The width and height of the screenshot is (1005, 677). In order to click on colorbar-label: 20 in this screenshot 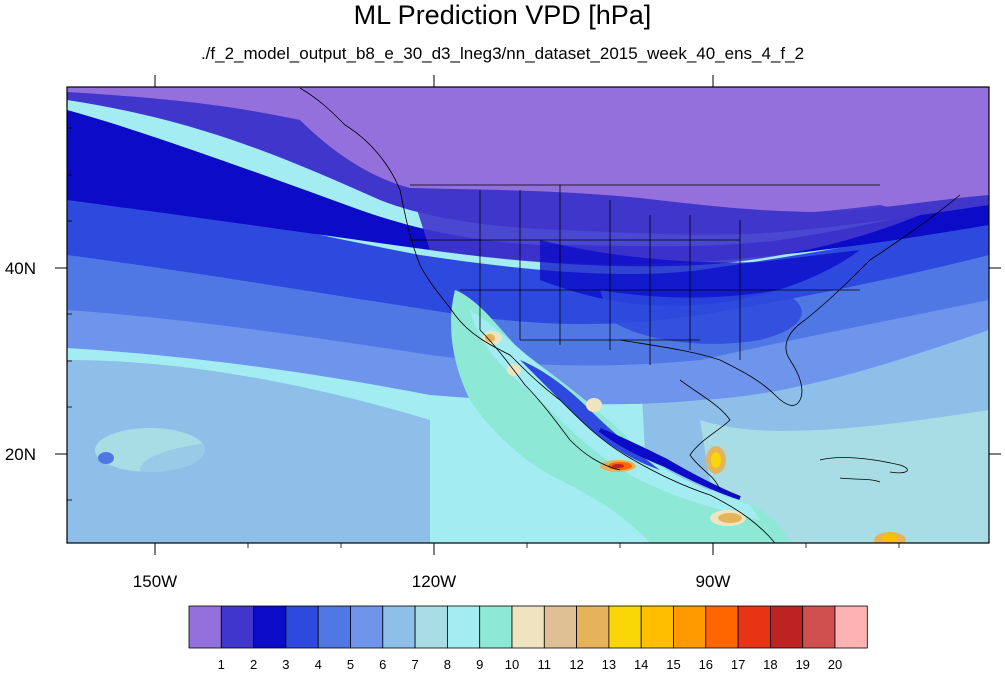, I will do `click(835, 664)`.